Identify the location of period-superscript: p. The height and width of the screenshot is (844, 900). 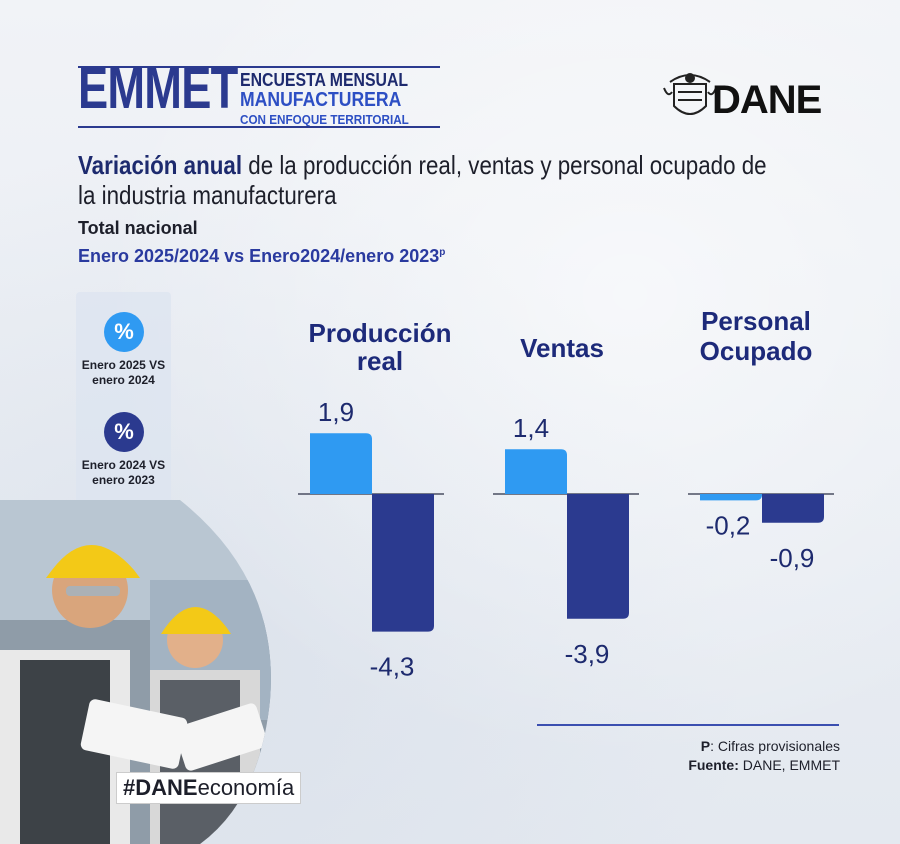
(442, 252).